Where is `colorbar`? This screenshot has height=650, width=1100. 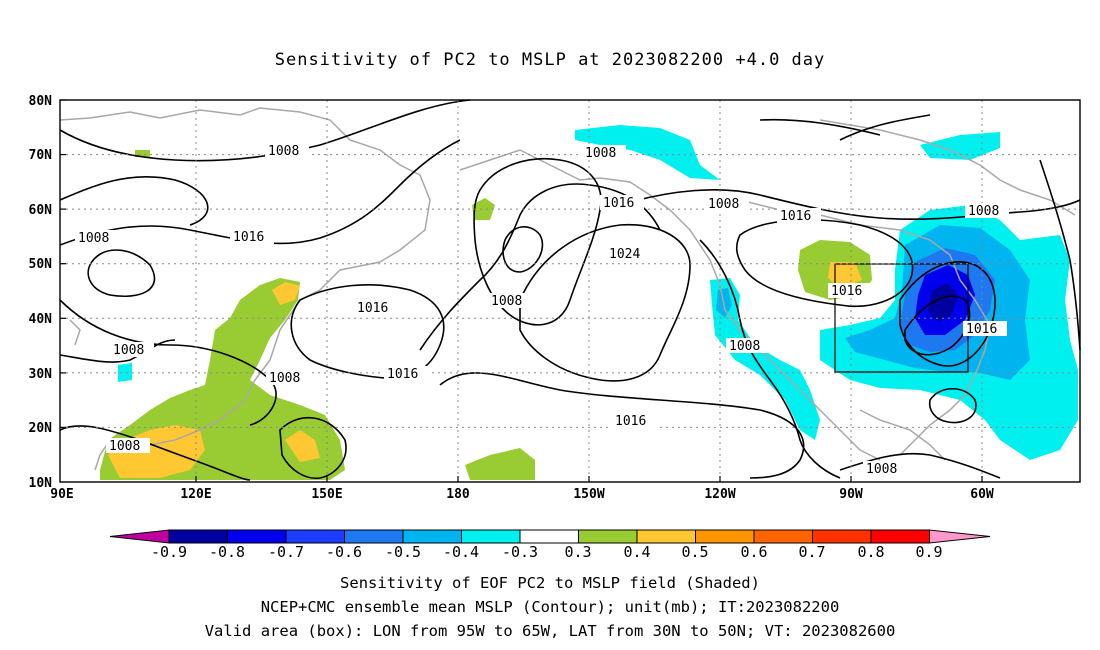 colorbar is located at coordinates (550, 536).